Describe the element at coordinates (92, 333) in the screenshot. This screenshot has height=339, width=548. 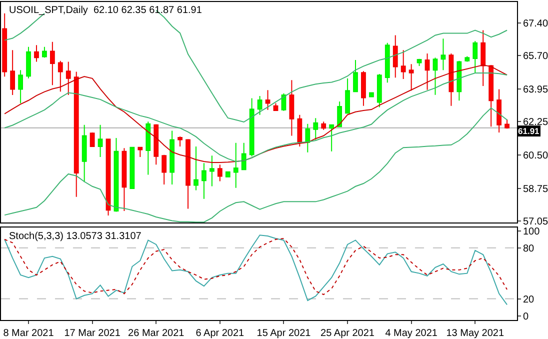
I see `x-tick-label: 17 Mar 2021` at that location.